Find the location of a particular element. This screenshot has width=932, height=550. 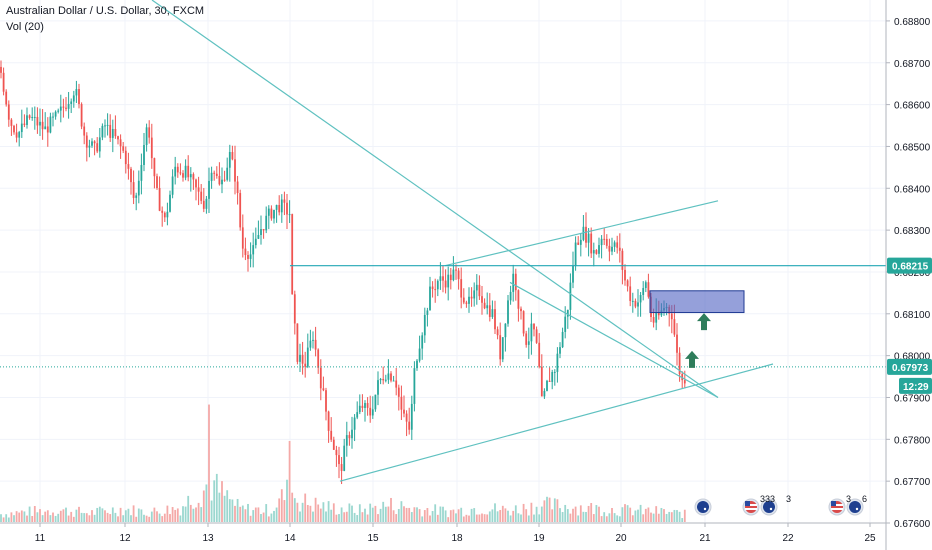

up-arrow-icon is located at coordinates (704, 322).